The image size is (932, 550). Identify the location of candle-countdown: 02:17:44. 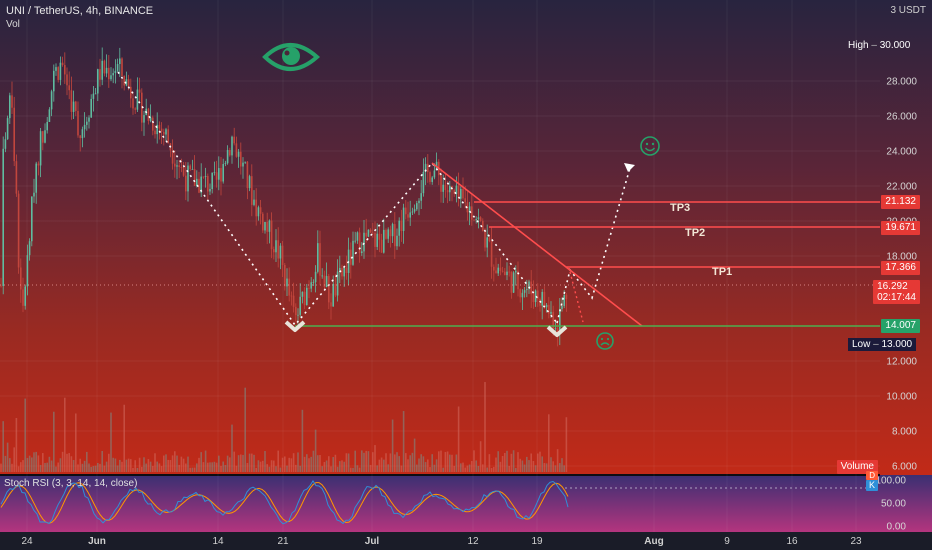
(896, 297).